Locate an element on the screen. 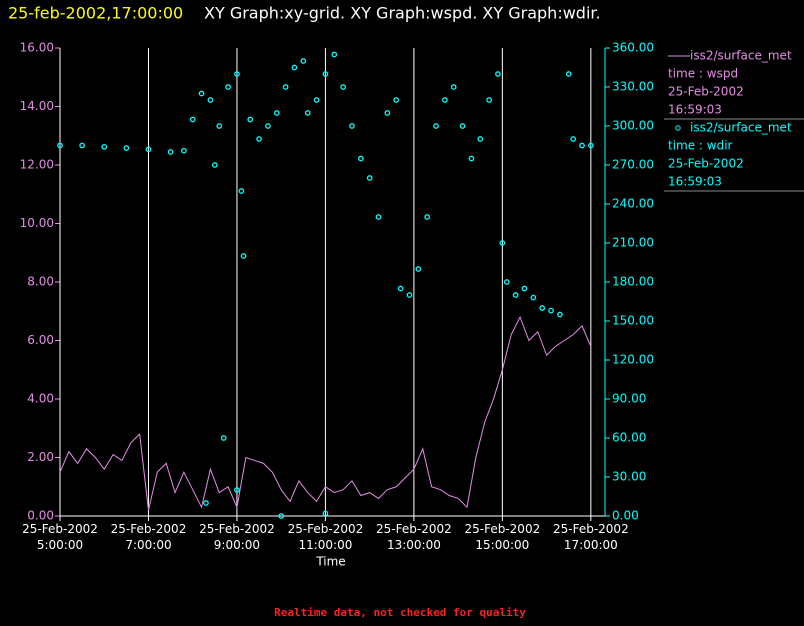  legend-detail: time : wdir is located at coordinates (700, 146).